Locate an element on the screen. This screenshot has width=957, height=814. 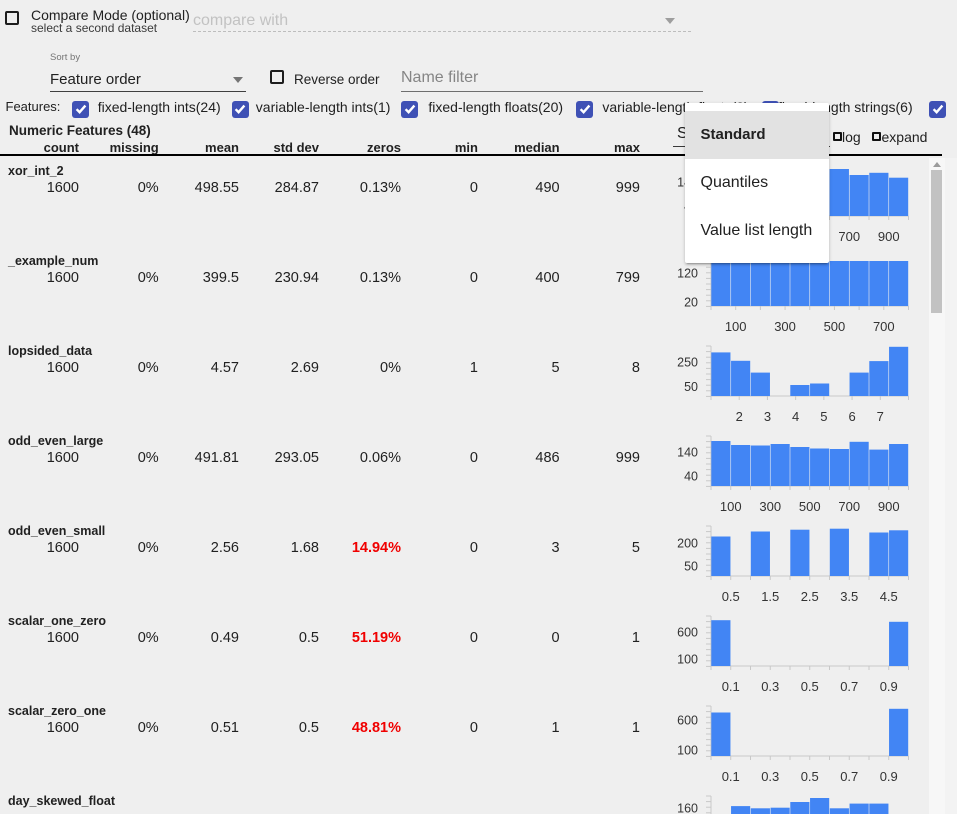
svg-text: 4 is located at coordinates (795, 416).